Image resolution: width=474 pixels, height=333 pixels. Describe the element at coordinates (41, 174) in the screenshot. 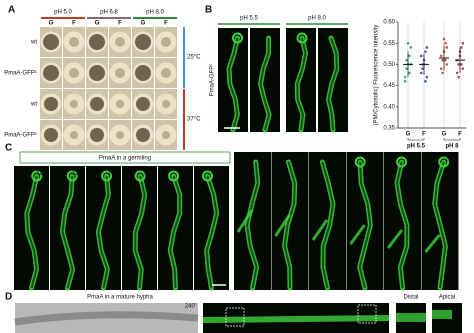

I see `time-label: 110'` at that location.